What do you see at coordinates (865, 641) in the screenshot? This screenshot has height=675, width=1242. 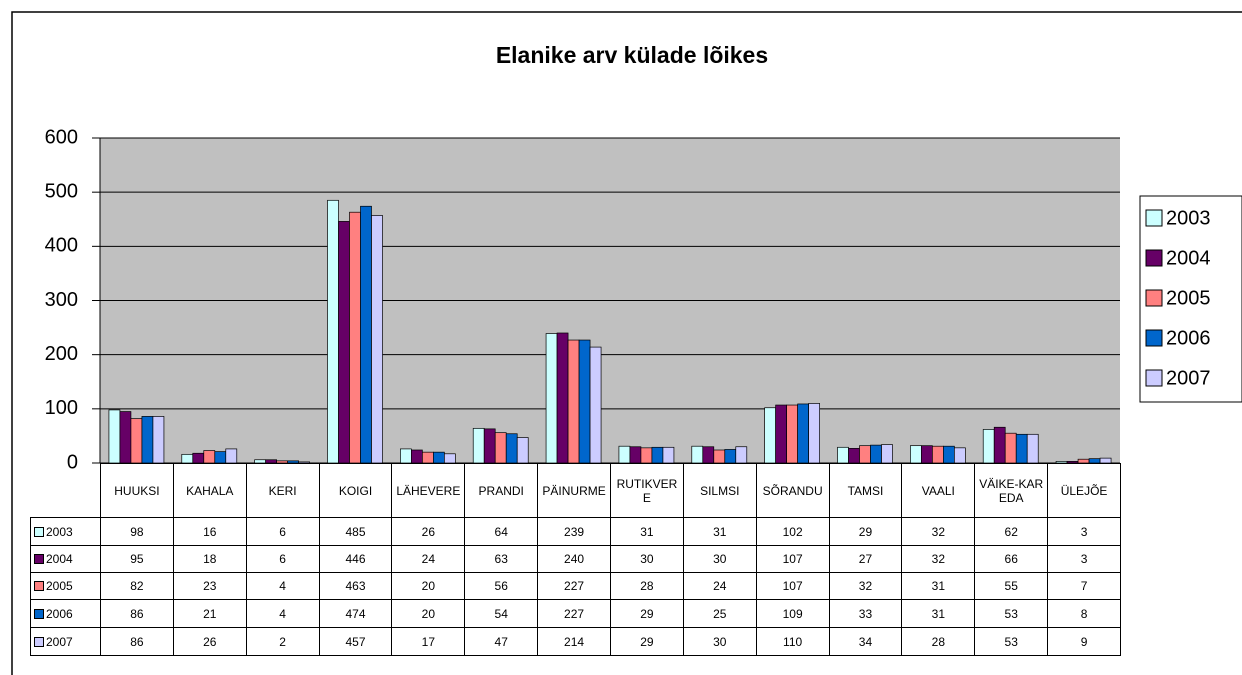 I see `table-value: 34` at bounding box center [865, 641].